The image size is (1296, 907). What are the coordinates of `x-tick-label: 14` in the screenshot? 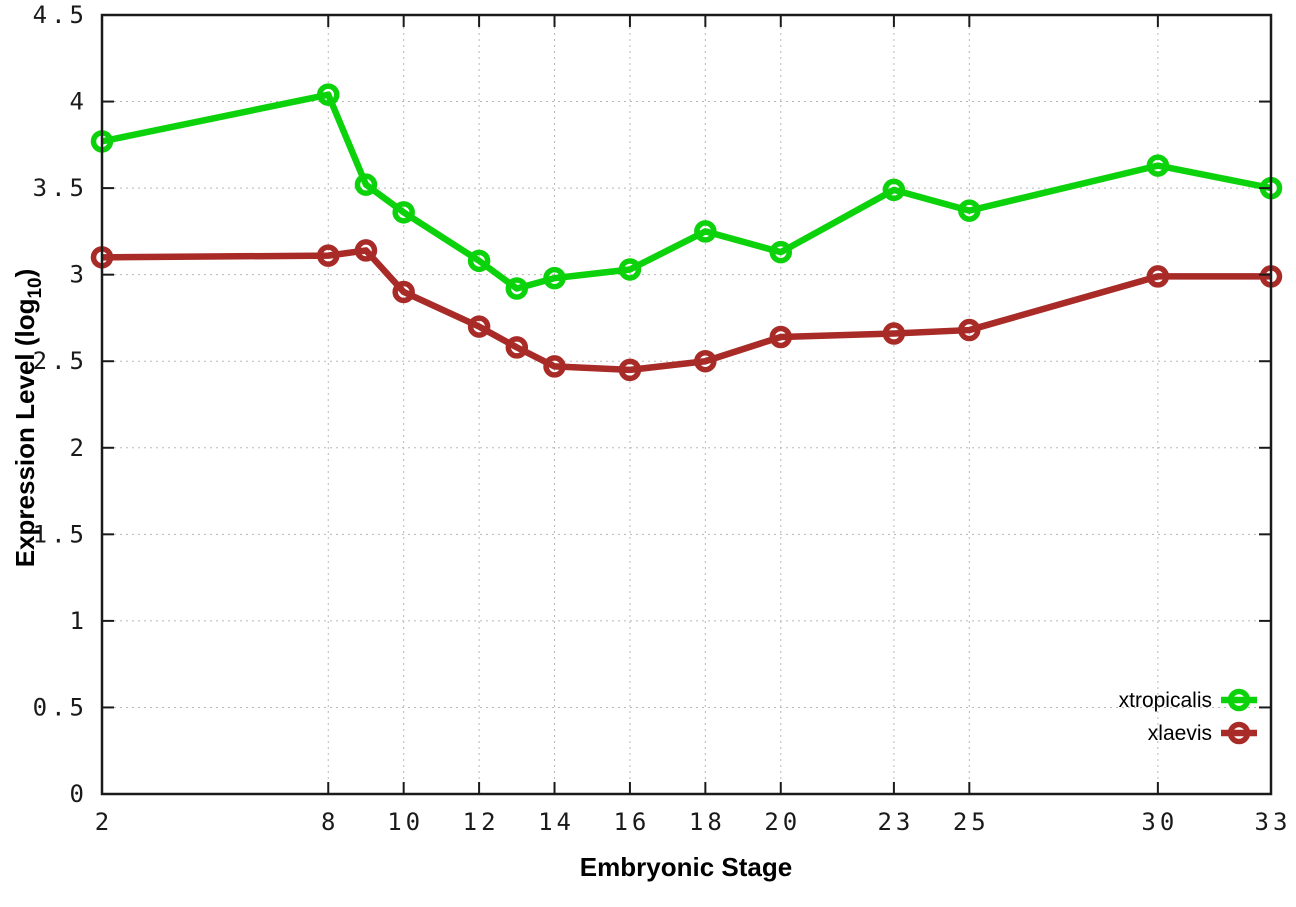 It's located at (556, 822).